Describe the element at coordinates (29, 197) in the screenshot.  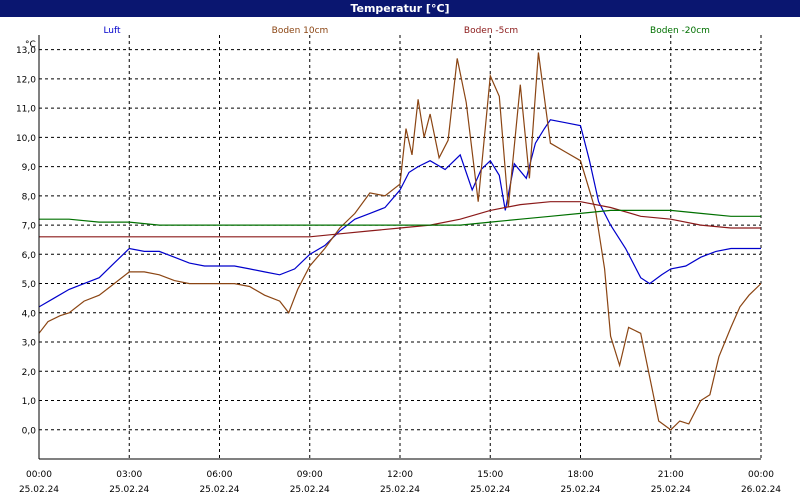
I see `y-tick-label: 8,0` at that location.